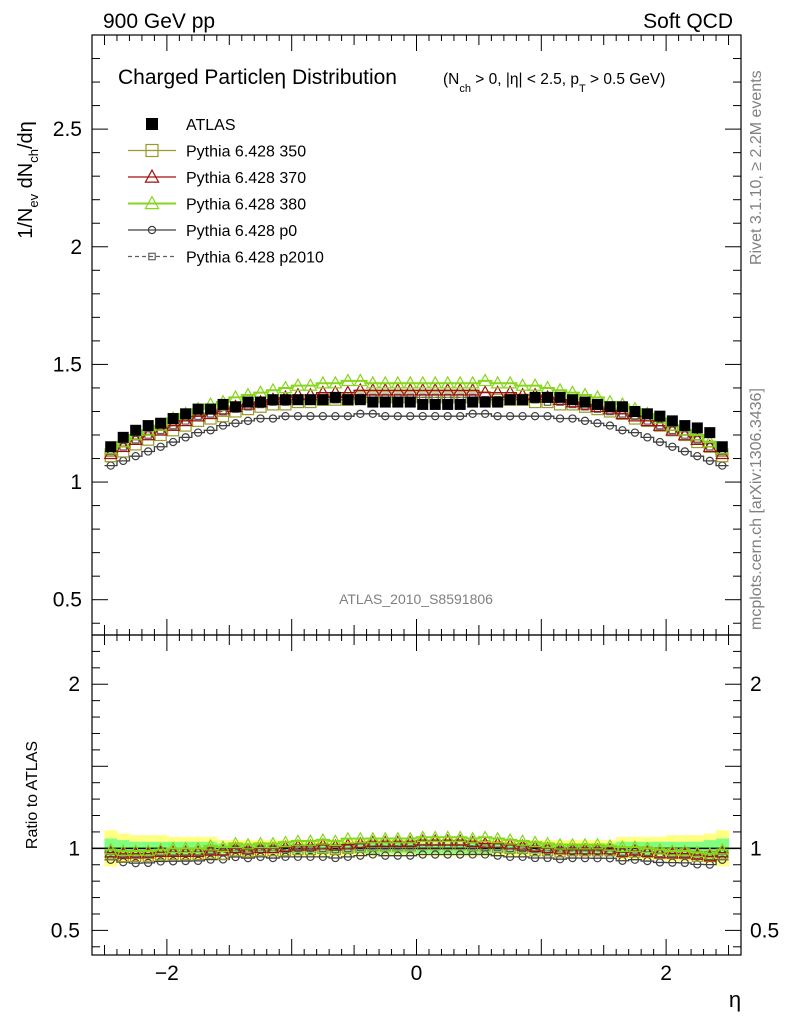  I want to click on ytick-label-main: 0.5, so click(67, 600).